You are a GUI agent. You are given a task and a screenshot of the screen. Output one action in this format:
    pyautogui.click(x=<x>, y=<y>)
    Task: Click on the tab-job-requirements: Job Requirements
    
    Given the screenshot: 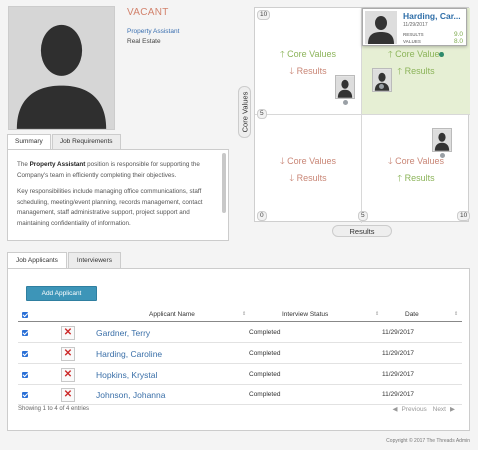 What is the action you would take?
    pyautogui.click(x=86, y=141)
    